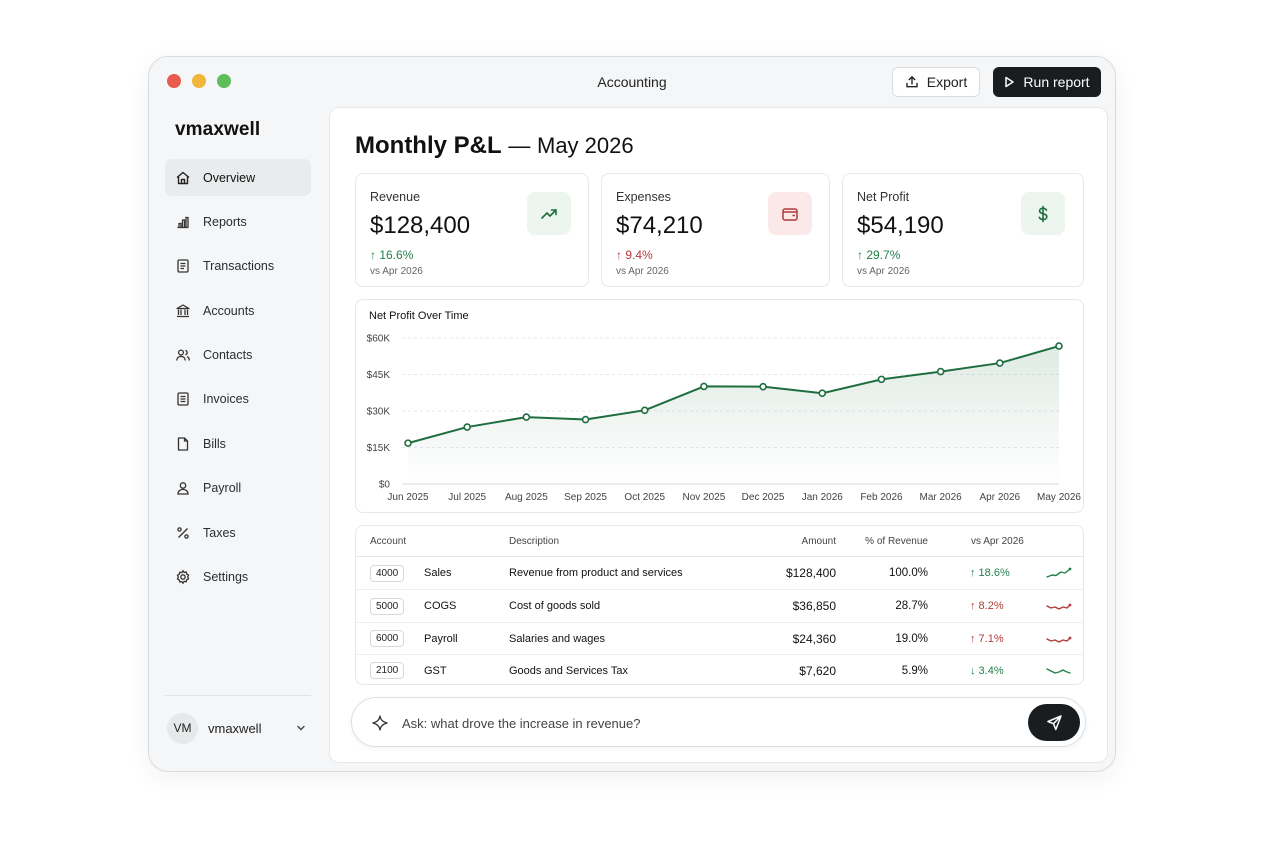 The height and width of the screenshot is (843, 1264). What do you see at coordinates (183, 355) in the screenshot?
I see `users-icon` at bounding box center [183, 355].